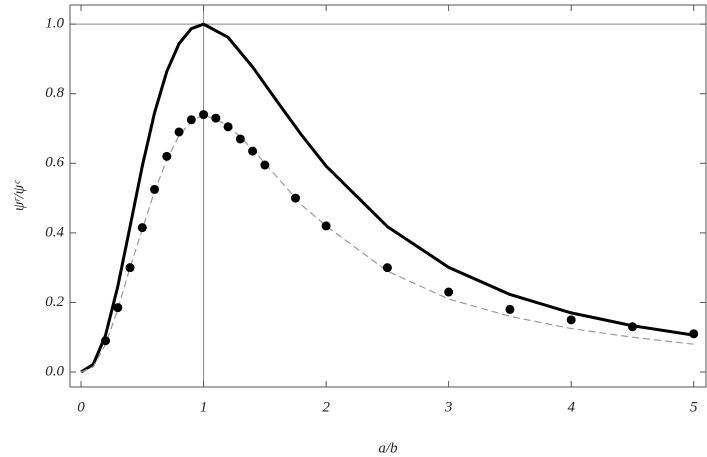 The image size is (707, 457). What do you see at coordinates (81, 407) in the screenshot?
I see `x-tick-label: 0` at bounding box center [81, 407].